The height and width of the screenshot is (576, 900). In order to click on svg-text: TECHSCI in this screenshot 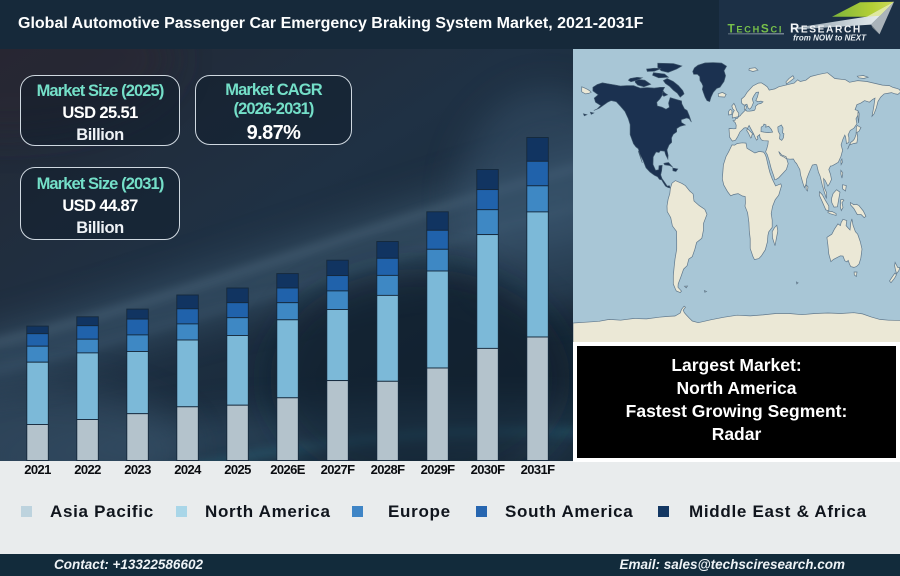, I will do `click(756, 28)`.